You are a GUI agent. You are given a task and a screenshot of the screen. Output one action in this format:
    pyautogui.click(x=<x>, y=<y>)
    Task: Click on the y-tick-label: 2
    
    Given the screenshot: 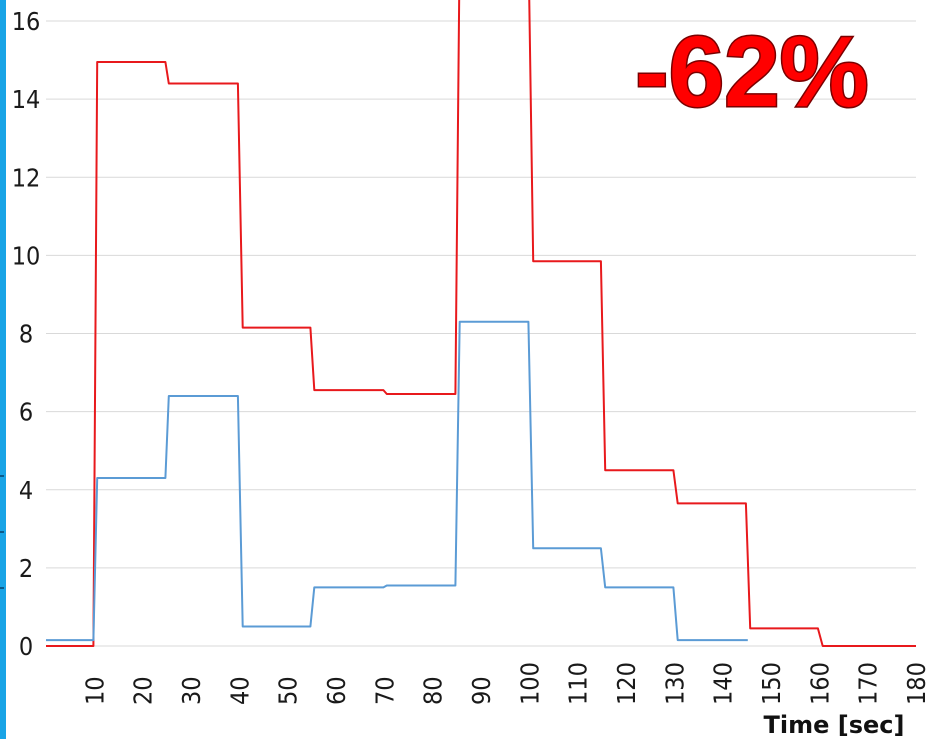 What is the action you would take?
    pyautogui.click(x=26, y=568)
    